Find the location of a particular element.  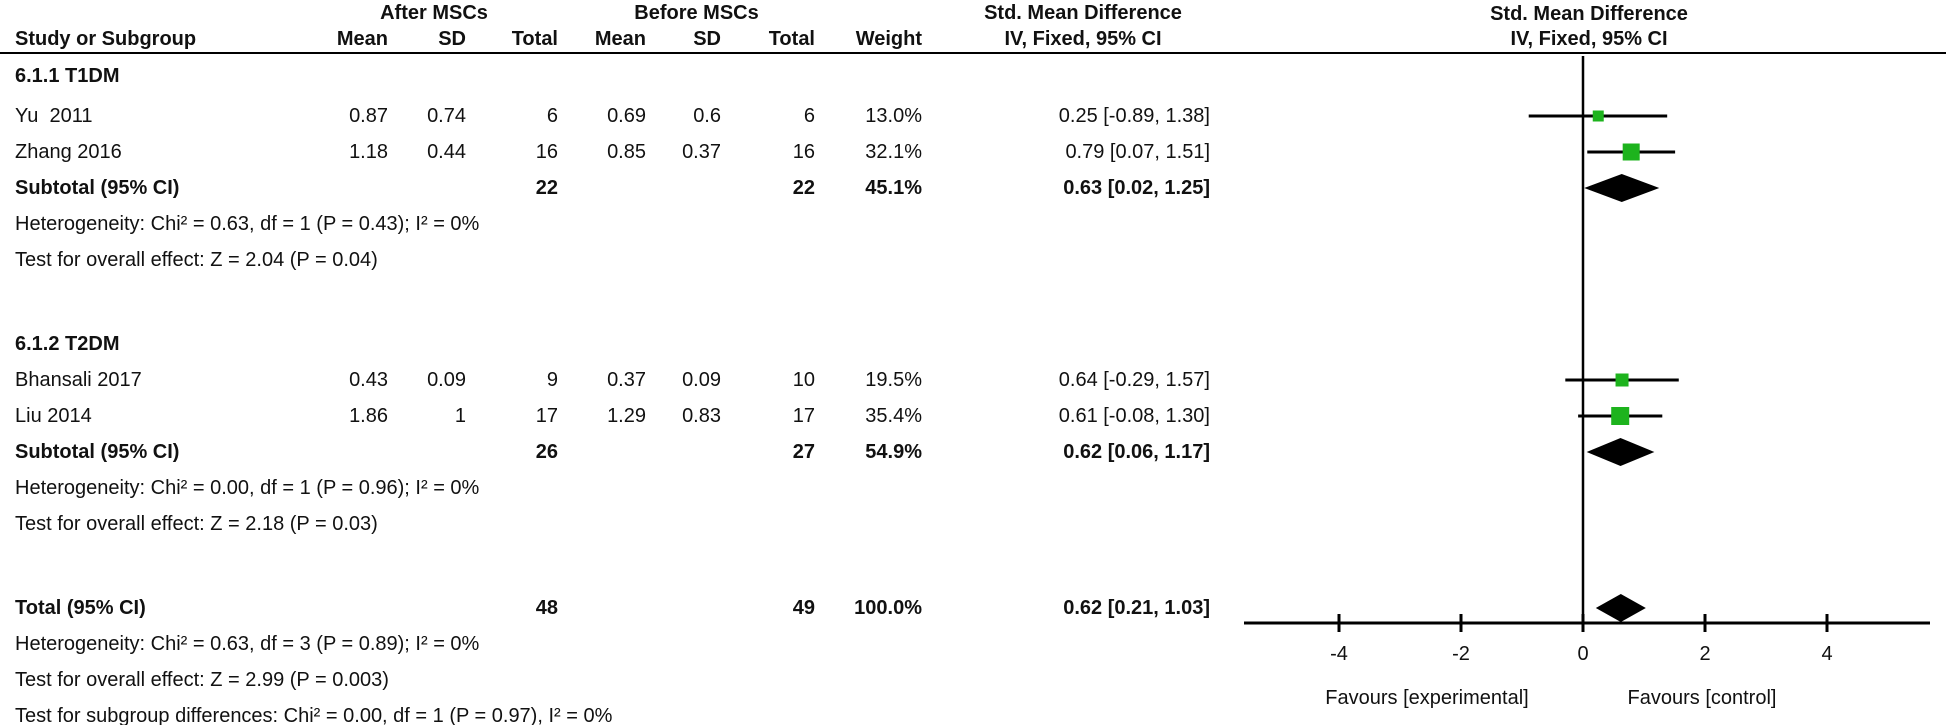

sd-after: 0.74 is located at coordinates (446, 115).